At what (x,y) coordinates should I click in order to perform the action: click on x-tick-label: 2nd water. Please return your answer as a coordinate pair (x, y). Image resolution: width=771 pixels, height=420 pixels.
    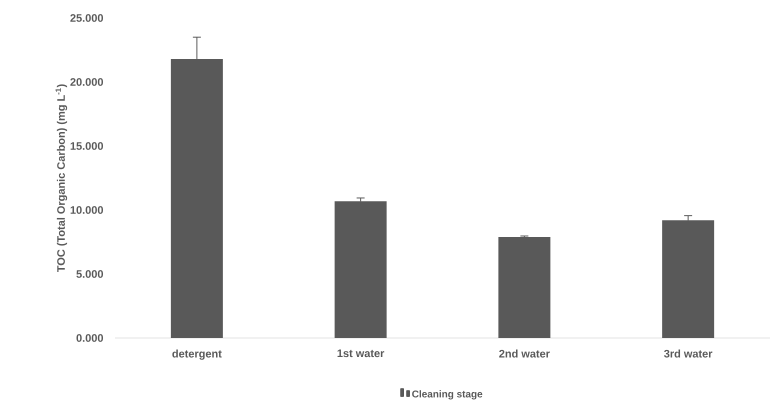
    Looking at the image, I should click on (524, 354).